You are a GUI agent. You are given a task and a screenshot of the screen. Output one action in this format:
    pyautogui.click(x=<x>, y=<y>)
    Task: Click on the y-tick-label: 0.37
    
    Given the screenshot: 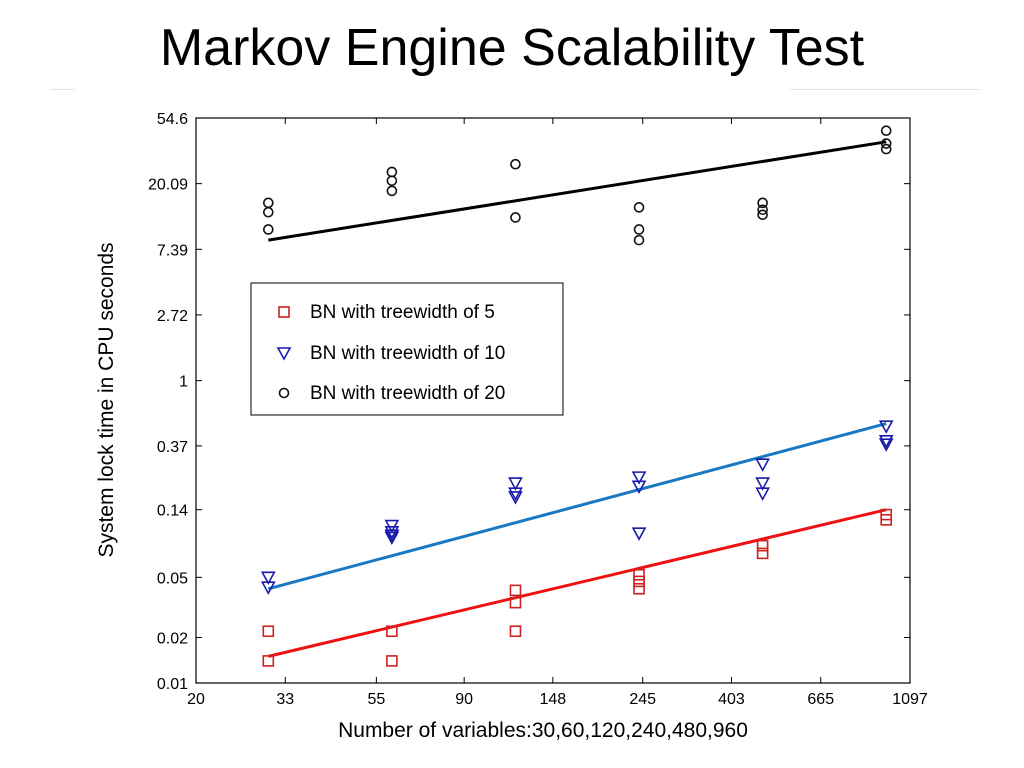 What is the action you would take?
    pyautogui.click(x=172, y=447)
    